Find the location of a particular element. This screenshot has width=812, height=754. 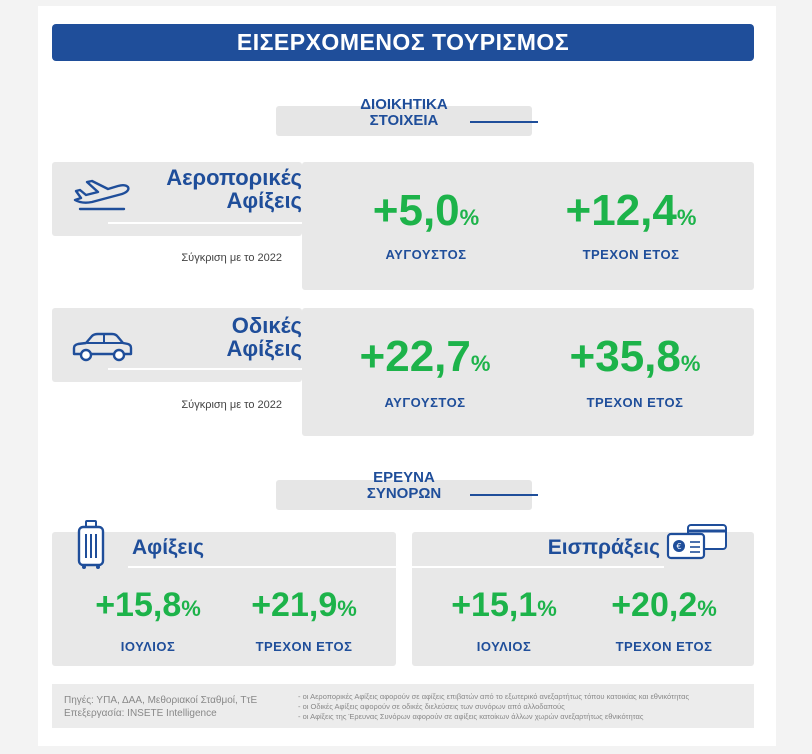

survey-receipts-divider is located at coordinates (538, 567).